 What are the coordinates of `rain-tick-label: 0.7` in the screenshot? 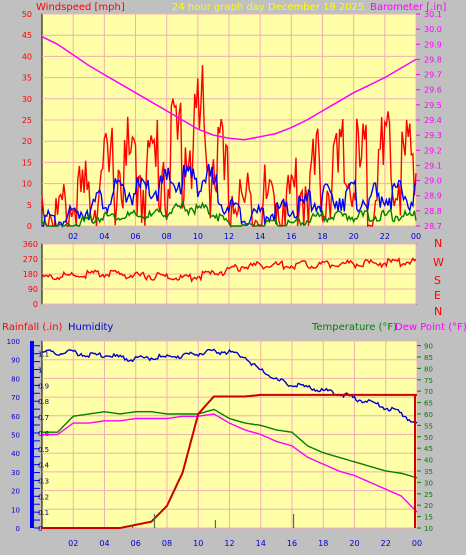 It's located at (43, 418).